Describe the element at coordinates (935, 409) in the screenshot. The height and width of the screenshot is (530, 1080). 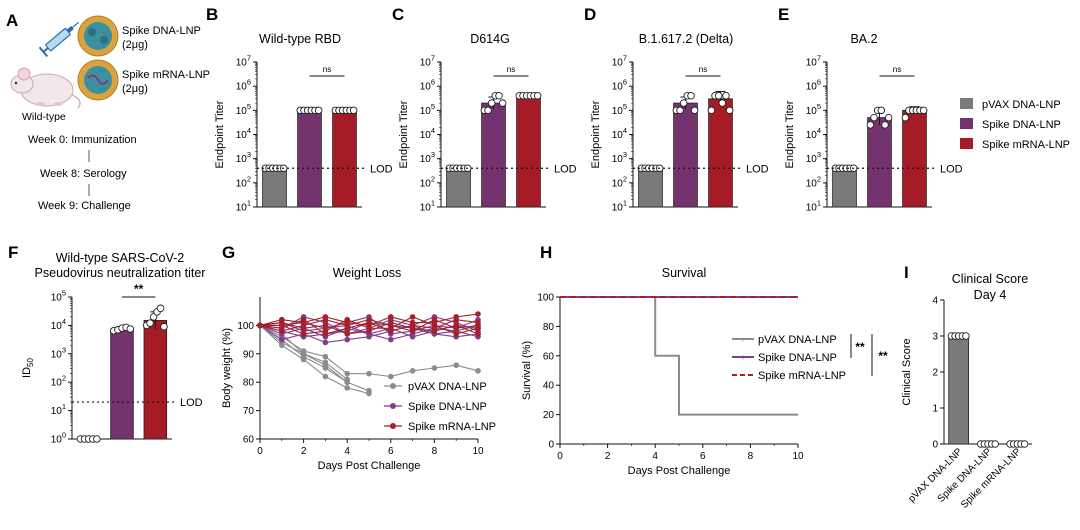
I see `y-tick-label: 1` at that location.